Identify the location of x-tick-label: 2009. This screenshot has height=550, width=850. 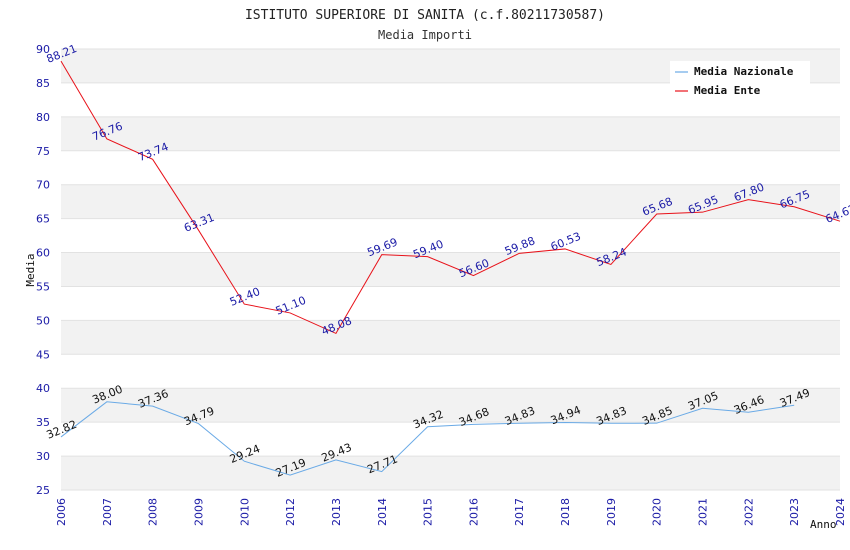
(198, 512).